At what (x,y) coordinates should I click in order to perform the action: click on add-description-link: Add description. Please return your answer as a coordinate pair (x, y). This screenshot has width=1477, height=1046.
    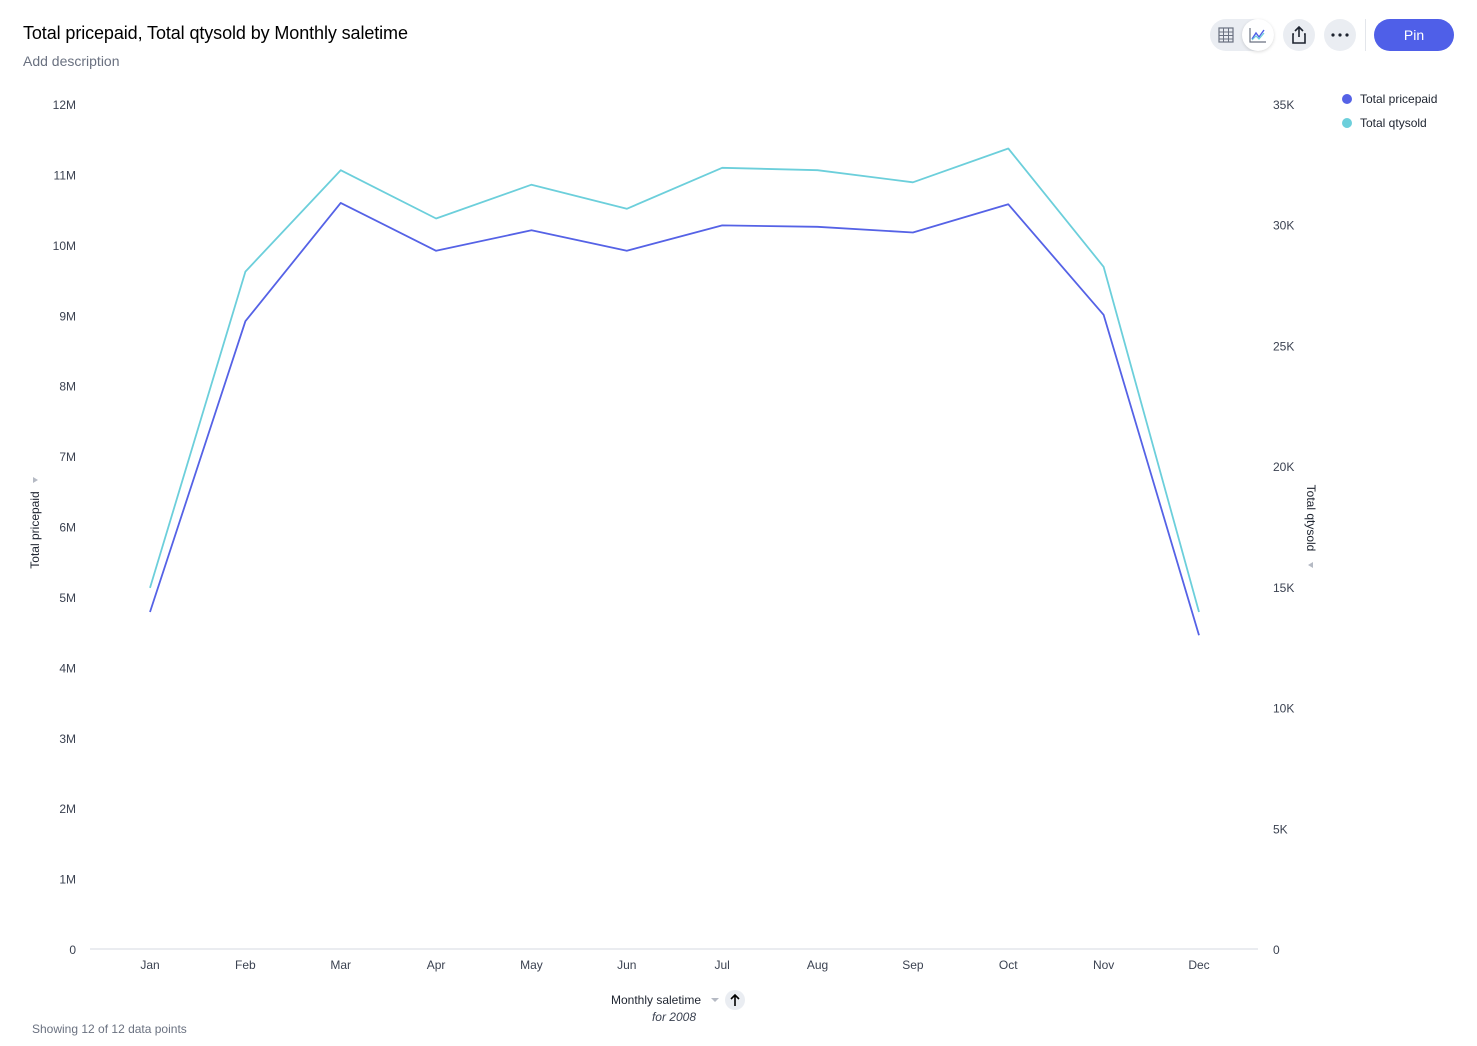
    Looking at the image, I should click on (71, 61).